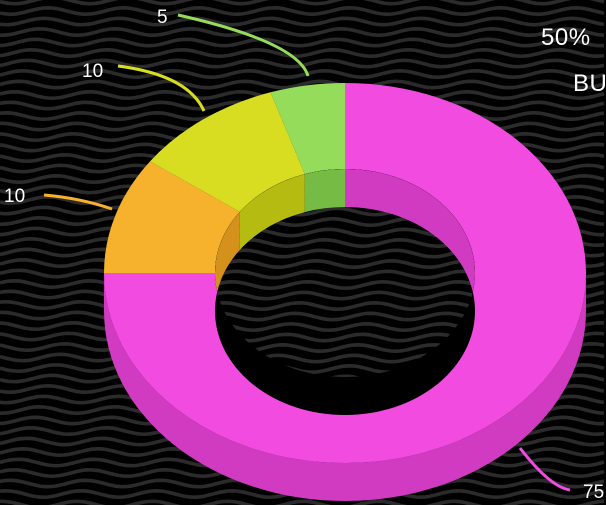  I want to click on chart-title-line-2: BU, so click(589, 83).